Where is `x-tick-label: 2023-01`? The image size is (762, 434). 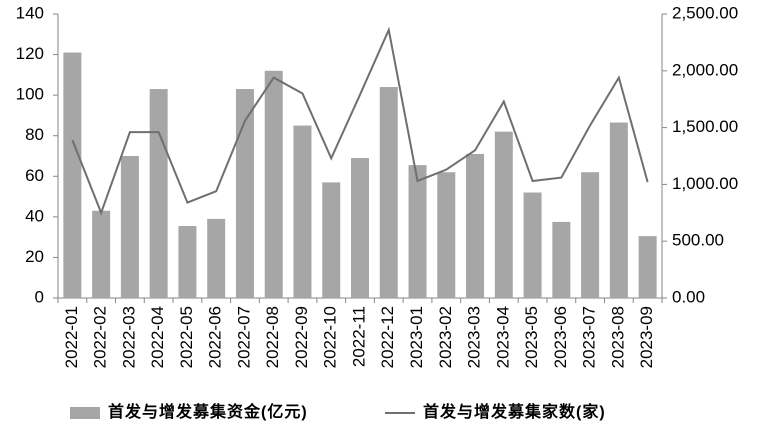 x-tick-label: 2023-01 is located at coordinates (416, 337).